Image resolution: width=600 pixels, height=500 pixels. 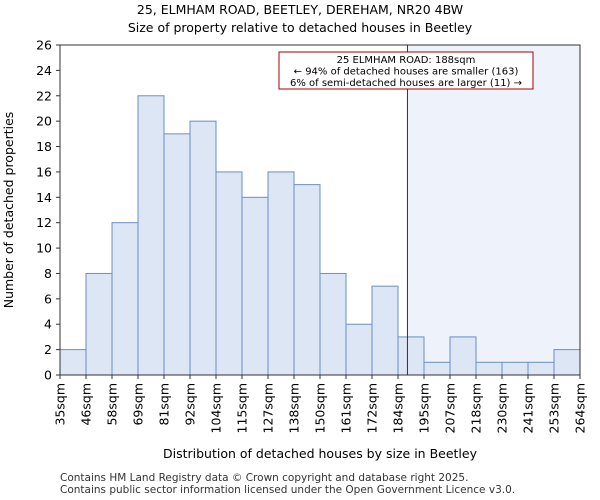 I want to click on bar-46sqm, so click(x=99, y=324).